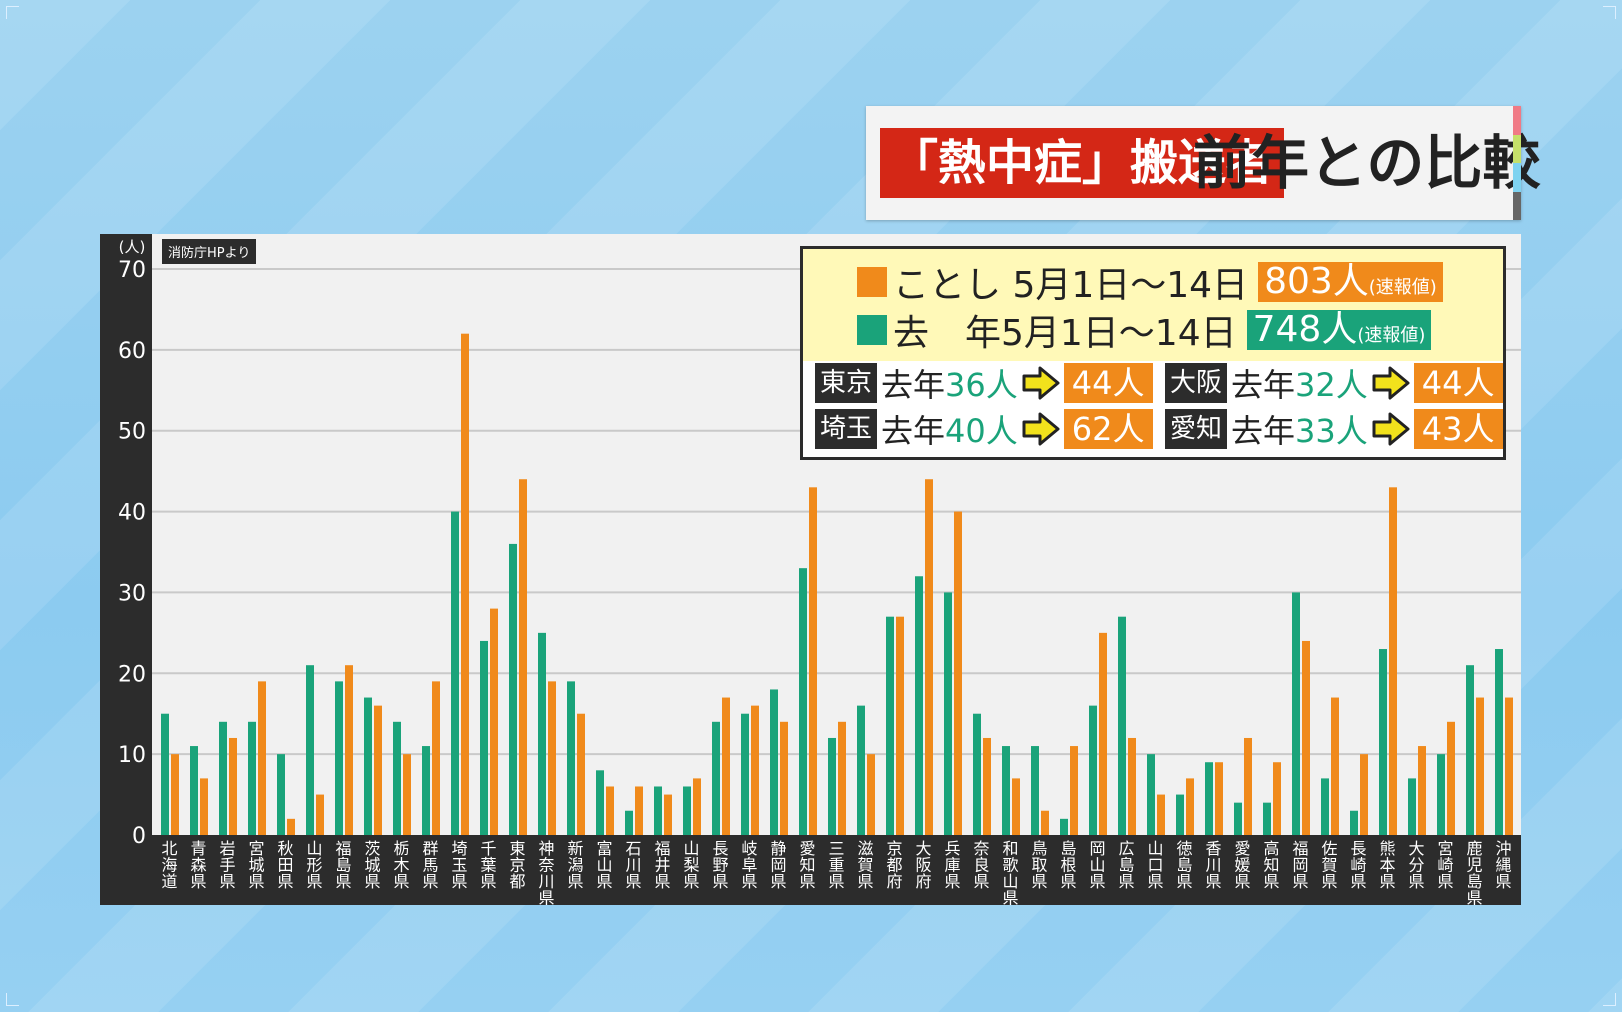 Image resolution: width=1622 pixels, height=1012 pixels. Describe the element at coordinates (132, 432) in the screenshot. I see `y-tick-label: 50` at that location.